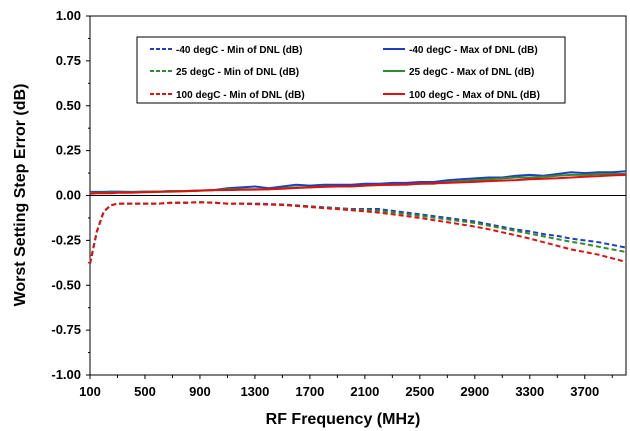 The image size is (630, 431). I want to click on x-tick-label: 900, so click(200, 391).